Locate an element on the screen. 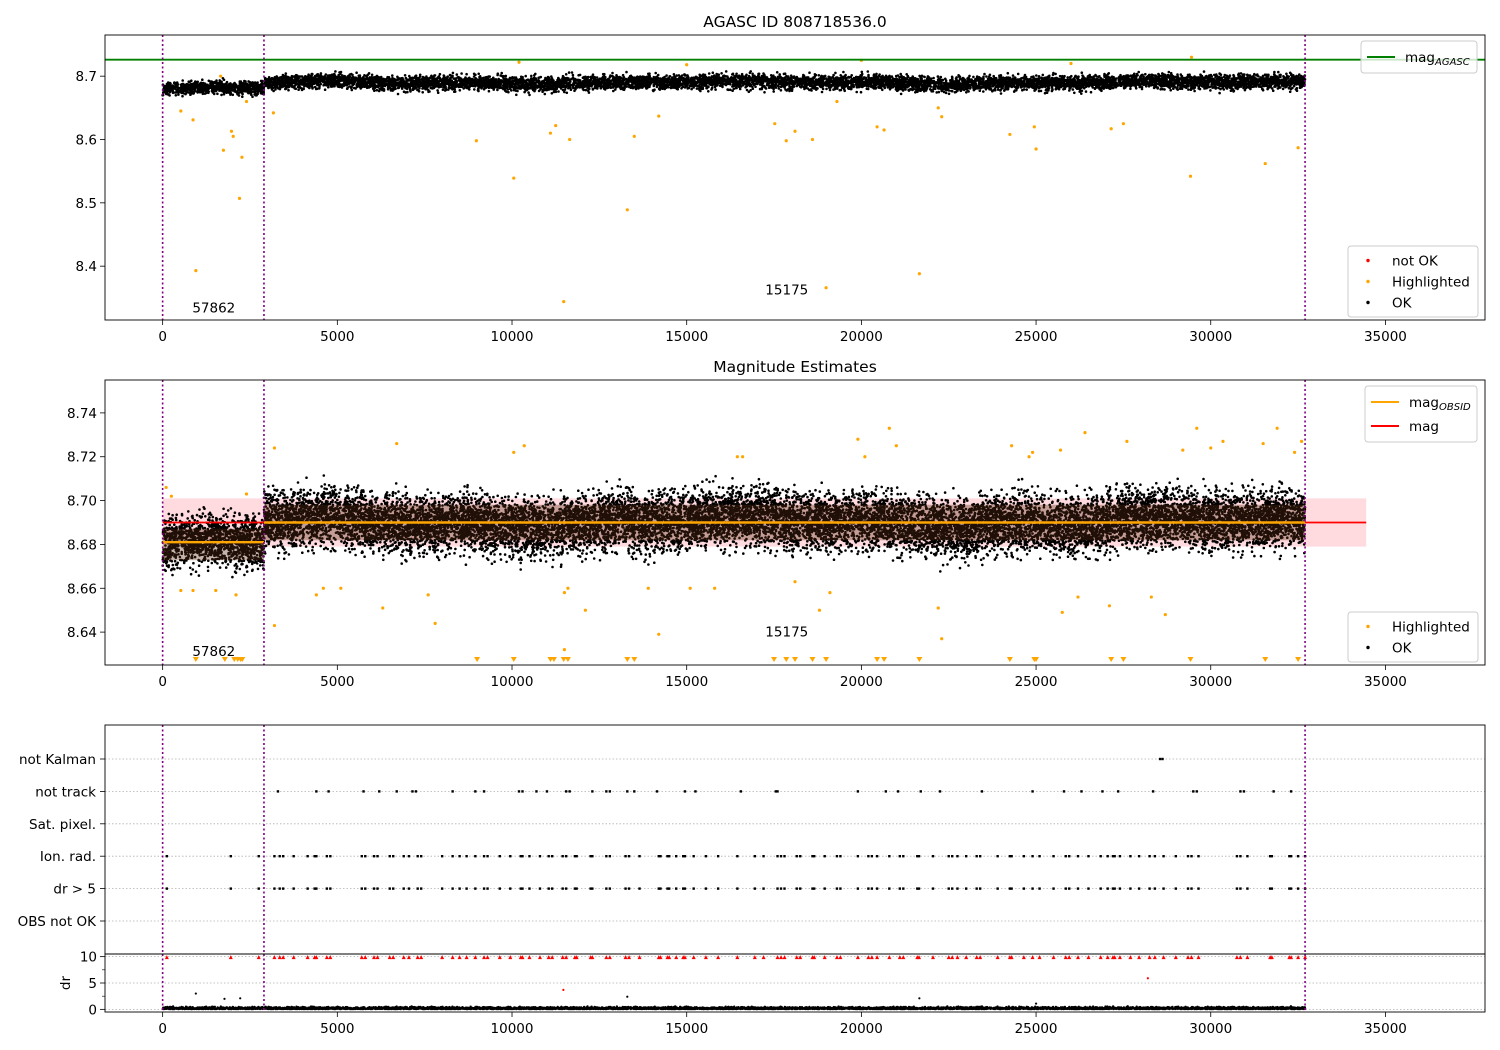 The image size is (1500, 1050). estimates-x-tick-label: 5000 is located at coordinates (337, 682).